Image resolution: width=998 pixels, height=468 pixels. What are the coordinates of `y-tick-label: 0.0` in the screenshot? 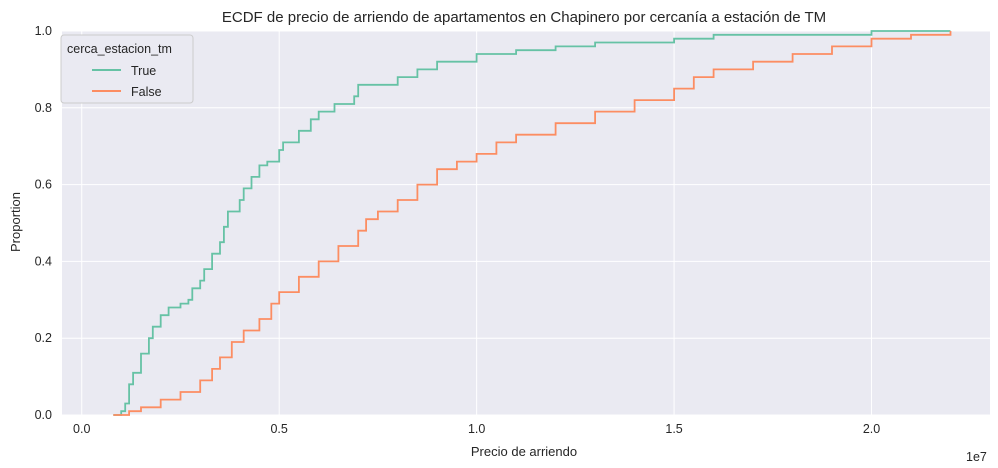 It's located at (43, 415).